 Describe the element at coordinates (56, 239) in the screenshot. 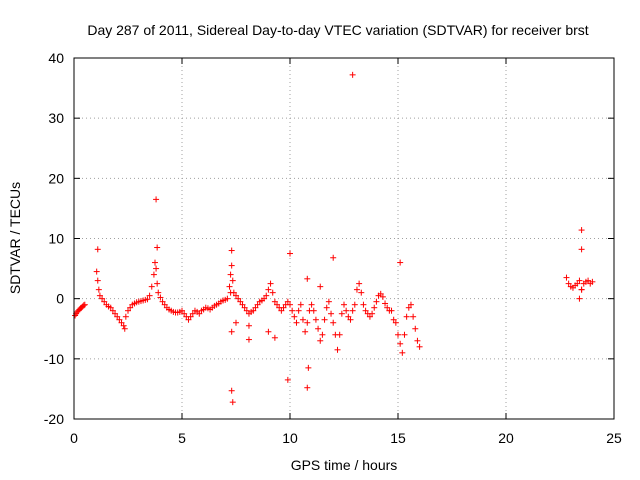

I see `y-tick-label: 10` at that location.